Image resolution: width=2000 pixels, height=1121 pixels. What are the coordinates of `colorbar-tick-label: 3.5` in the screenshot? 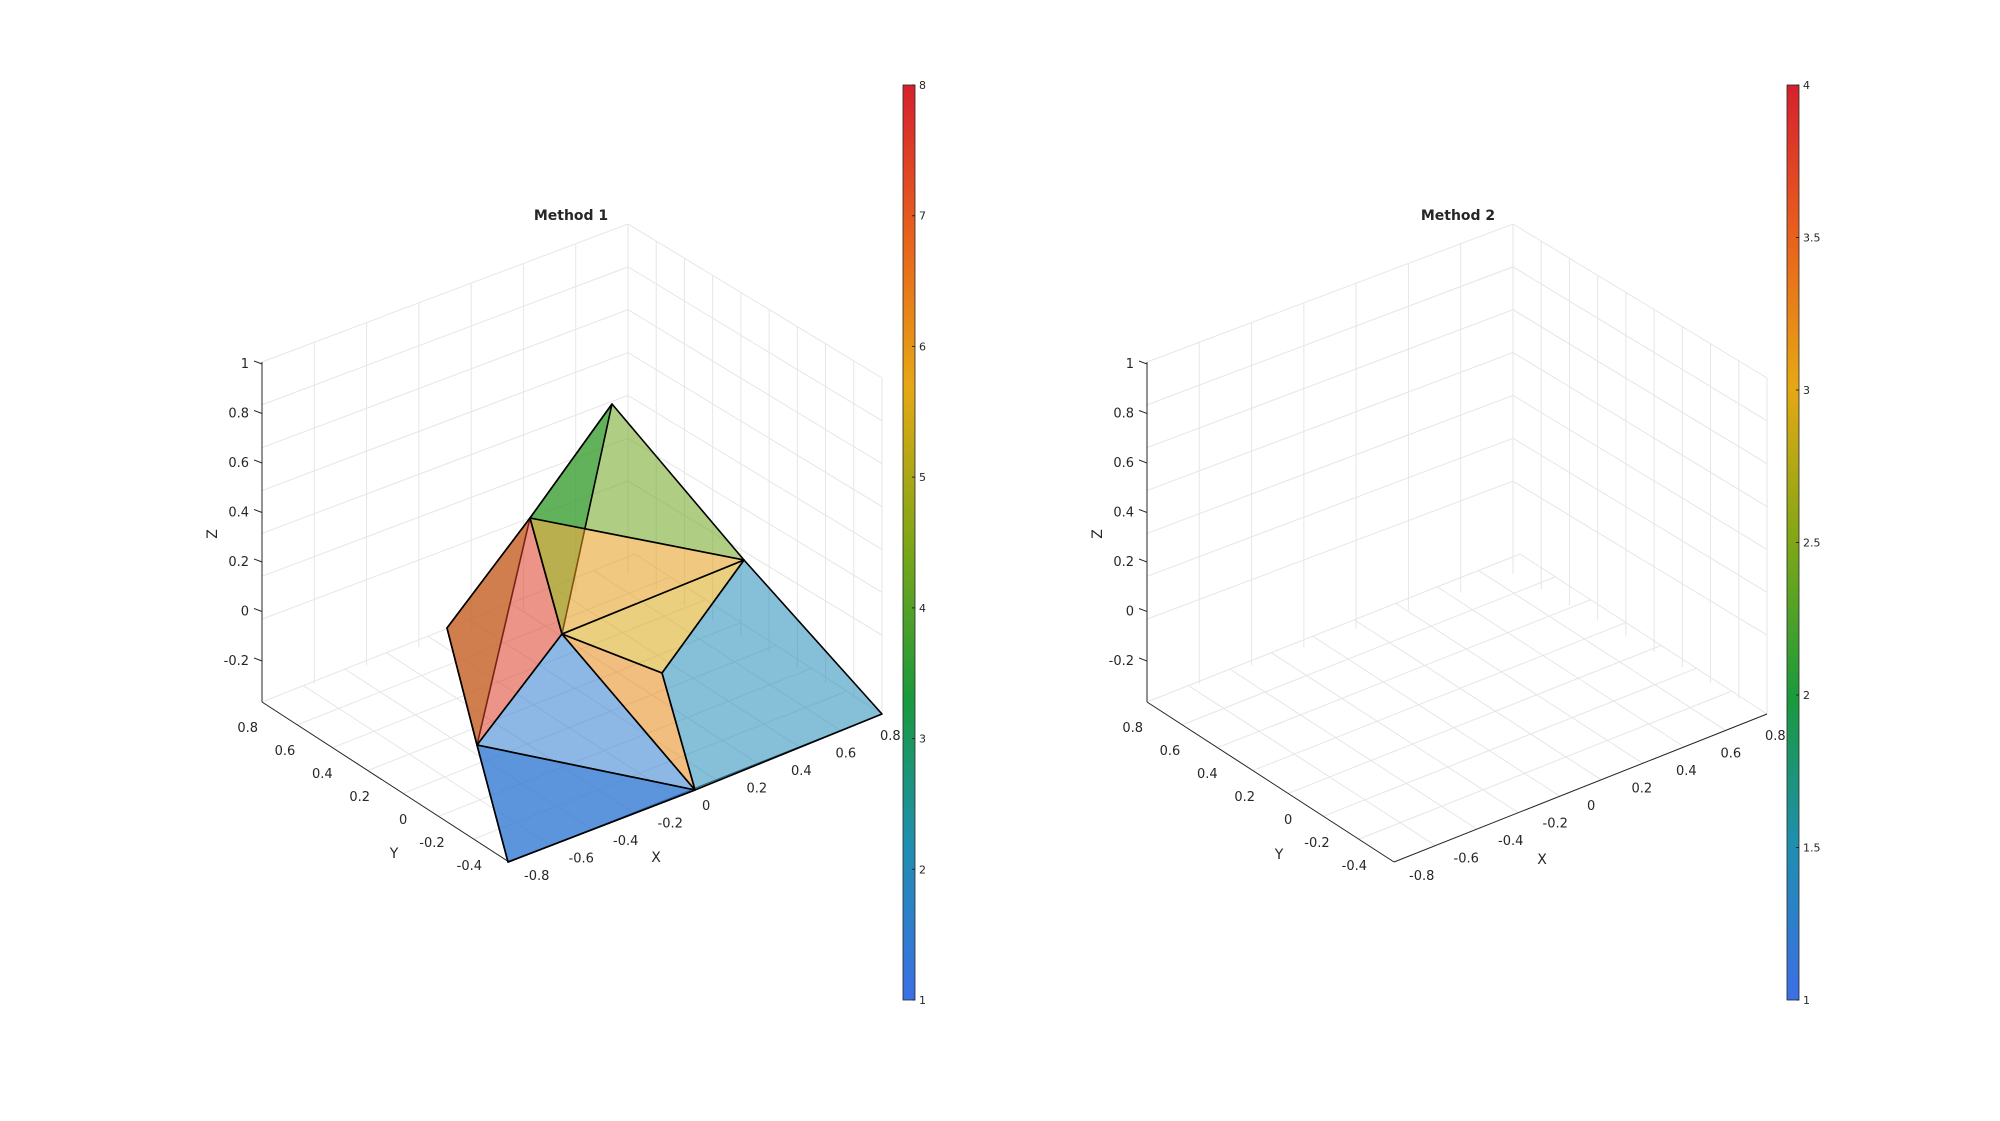 It's located at (1812, 238).